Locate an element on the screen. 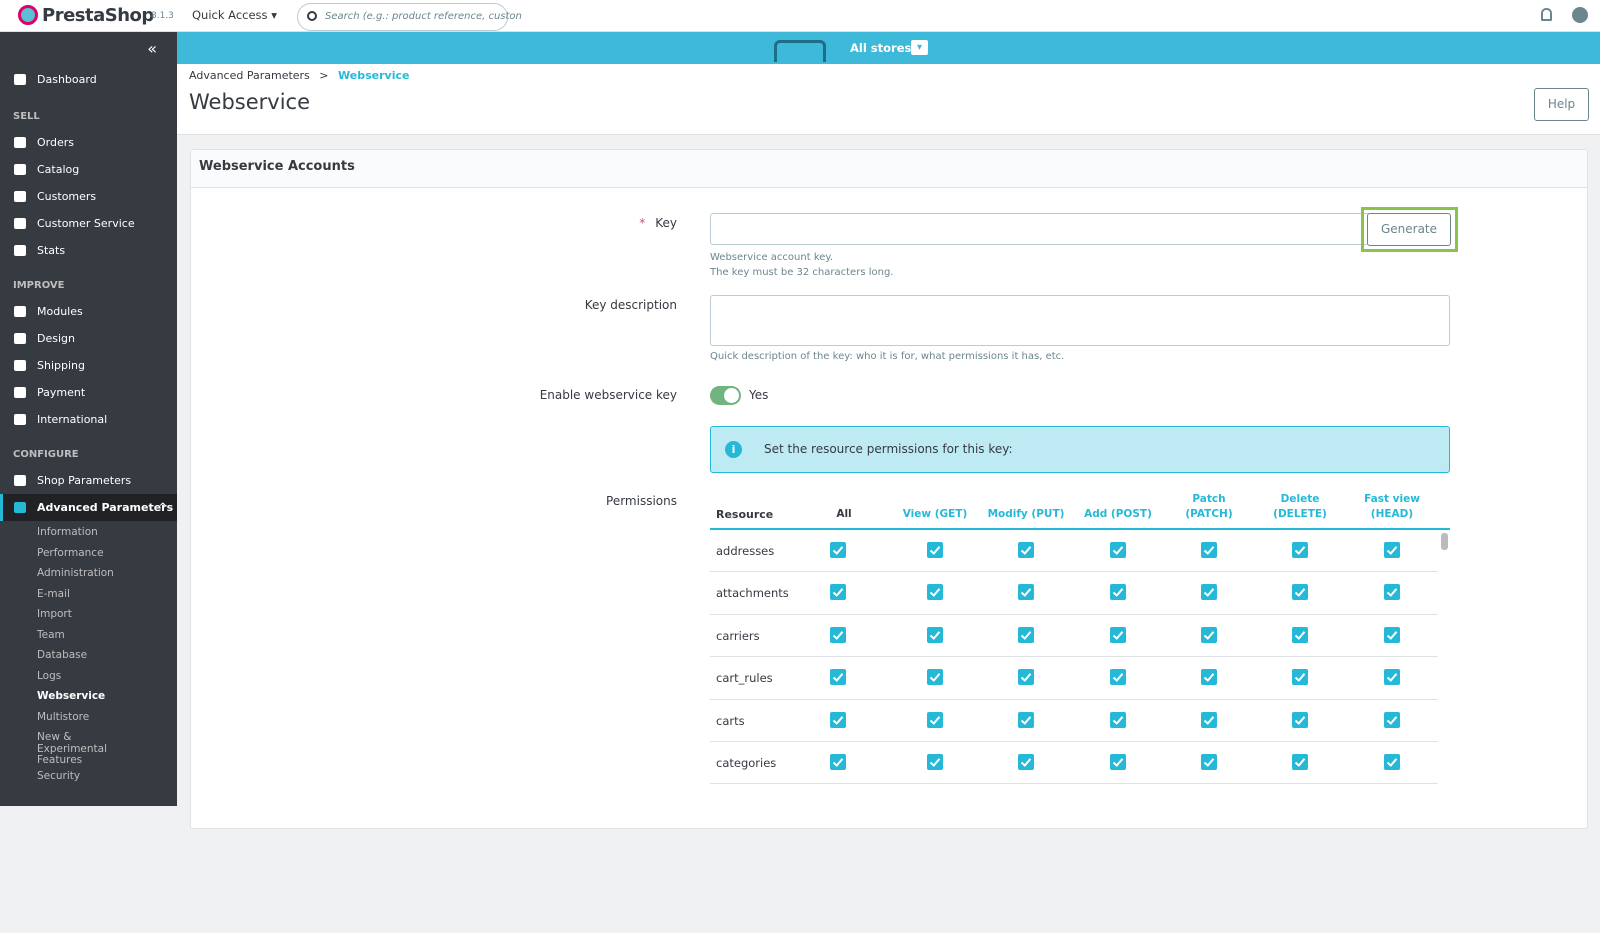 This screenshot has width=1600, height=933. sidebar-sub-item: Database is located at coordinates (62, 655).